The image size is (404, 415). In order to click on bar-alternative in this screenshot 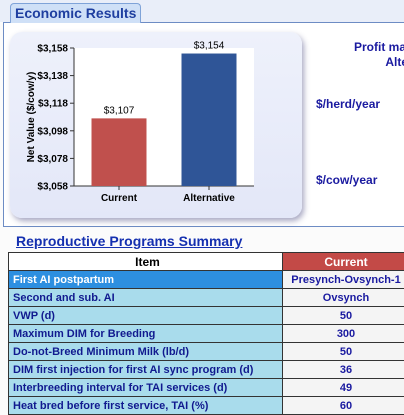, I will do `click(209, 119)`.